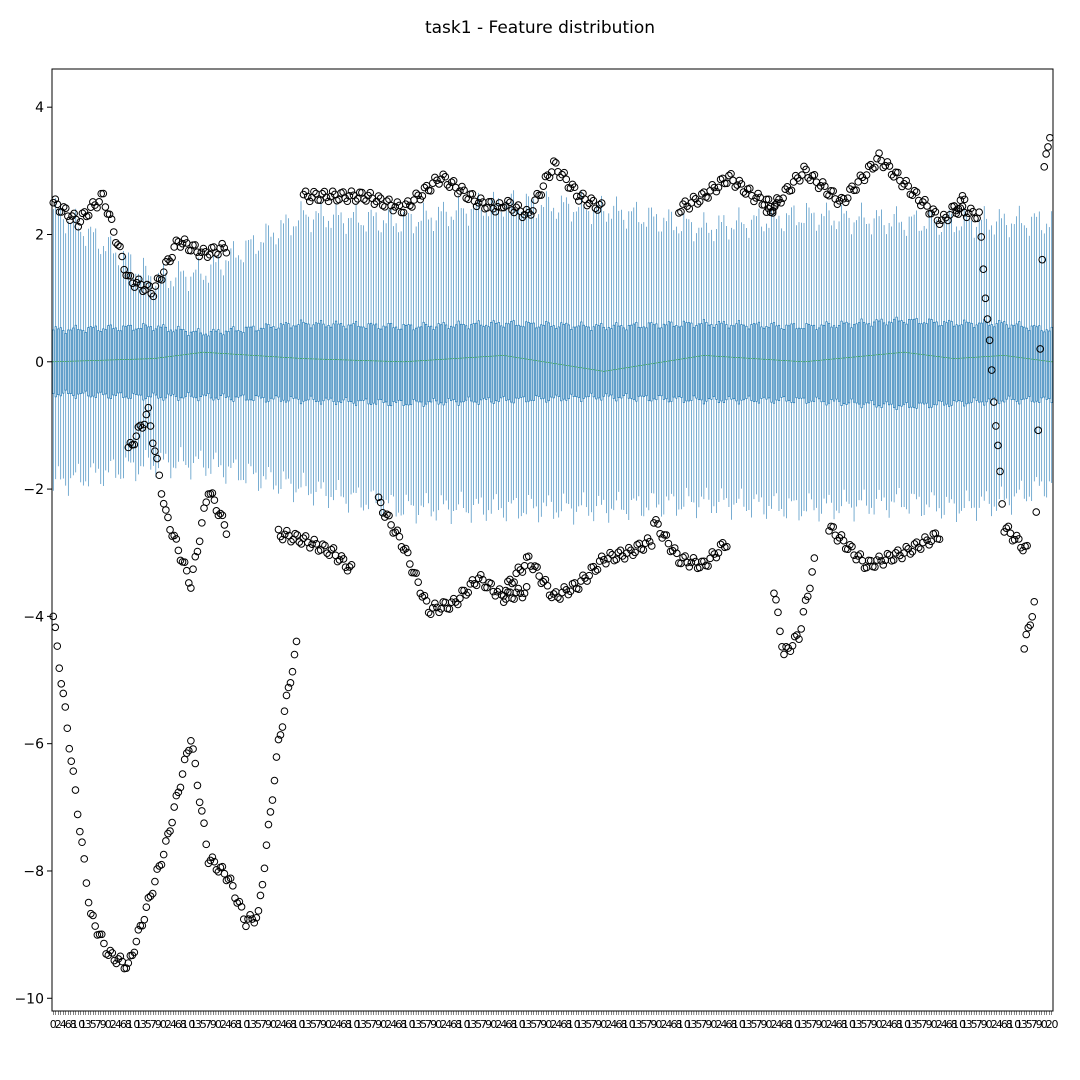 This screenshot has width=1080, height=1080. Describe the element at coordinates (33, 872) in the screenshot. I see `y-tick-label: −8` at that location.